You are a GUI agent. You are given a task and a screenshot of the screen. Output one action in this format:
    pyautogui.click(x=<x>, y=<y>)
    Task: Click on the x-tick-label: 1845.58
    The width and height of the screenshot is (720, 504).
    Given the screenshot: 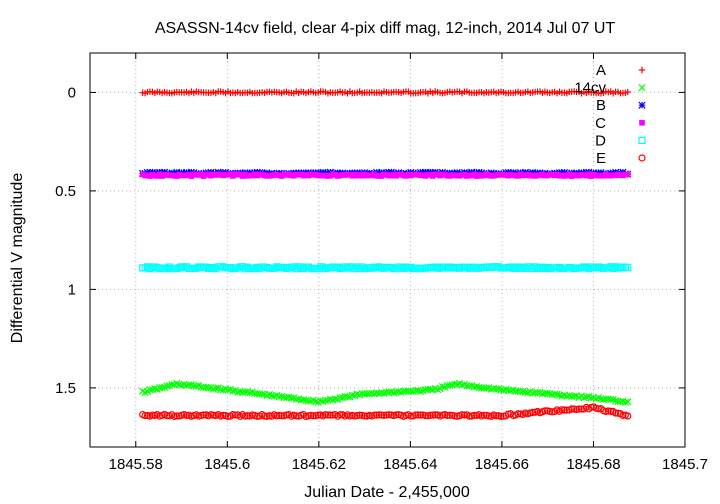 What is the action you would take?
    pyautogui.click(x=136, y=464)
    